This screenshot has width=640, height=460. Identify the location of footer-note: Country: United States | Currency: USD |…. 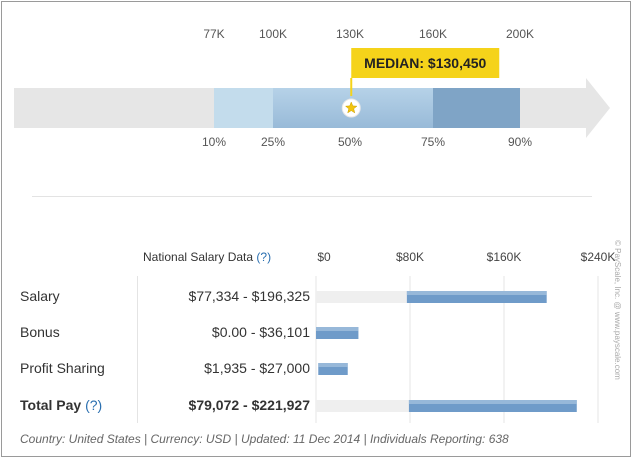
(264, 439).